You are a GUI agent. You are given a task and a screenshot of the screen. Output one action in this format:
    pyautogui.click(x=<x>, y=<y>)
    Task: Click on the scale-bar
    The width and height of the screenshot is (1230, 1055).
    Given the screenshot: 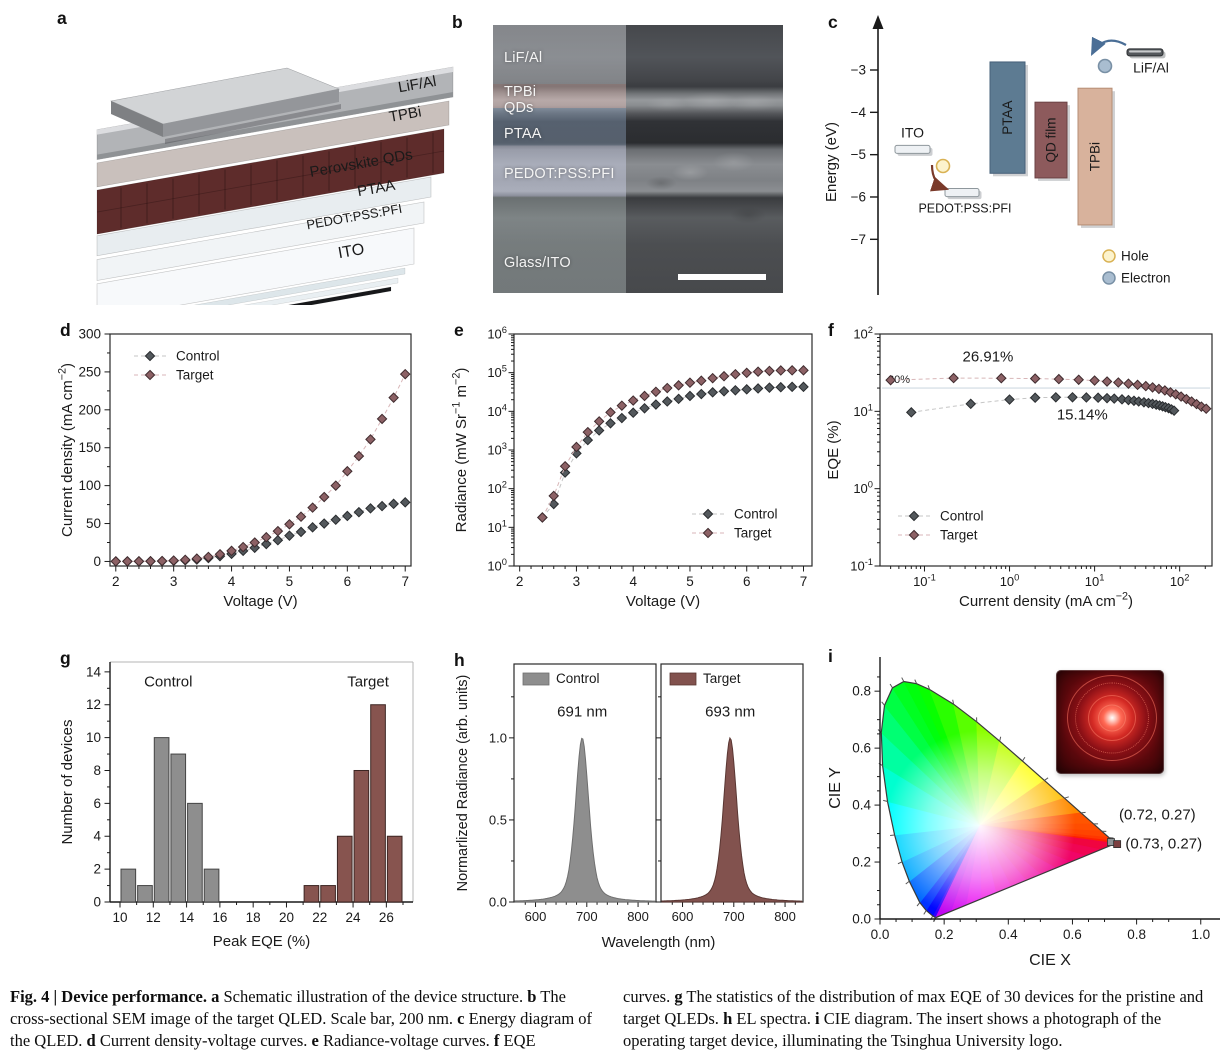 What is the action you would take?
    pyautogui.click(x=722, y=277)
    